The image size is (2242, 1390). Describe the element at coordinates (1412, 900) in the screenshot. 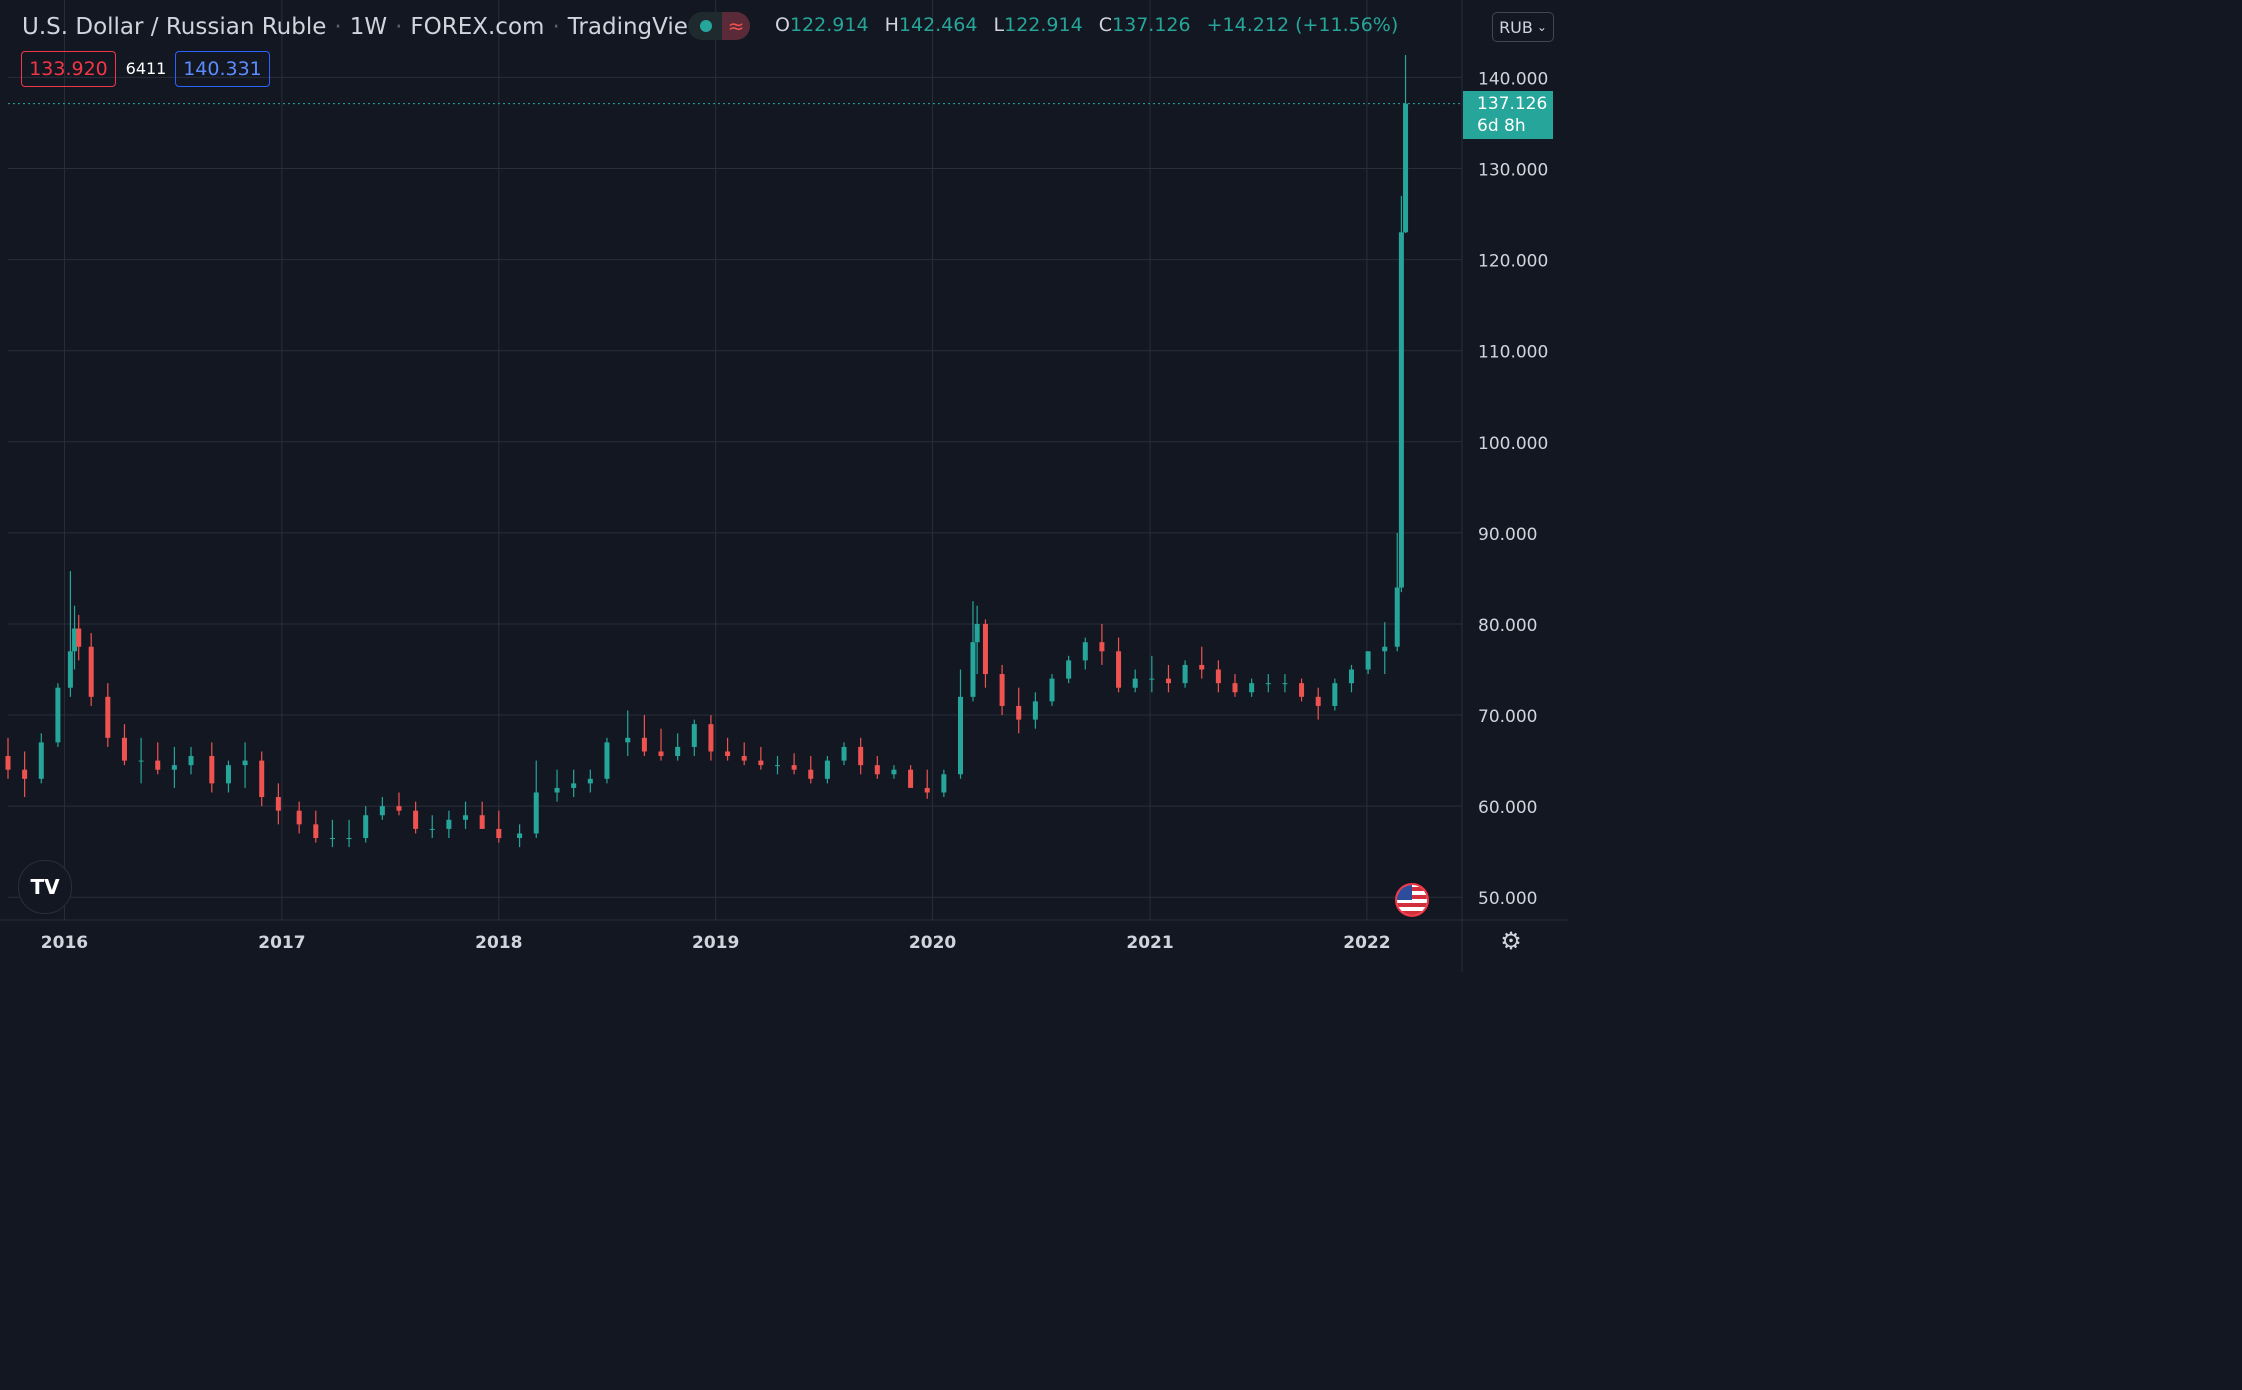

I see `us-flag-icon` at that location.